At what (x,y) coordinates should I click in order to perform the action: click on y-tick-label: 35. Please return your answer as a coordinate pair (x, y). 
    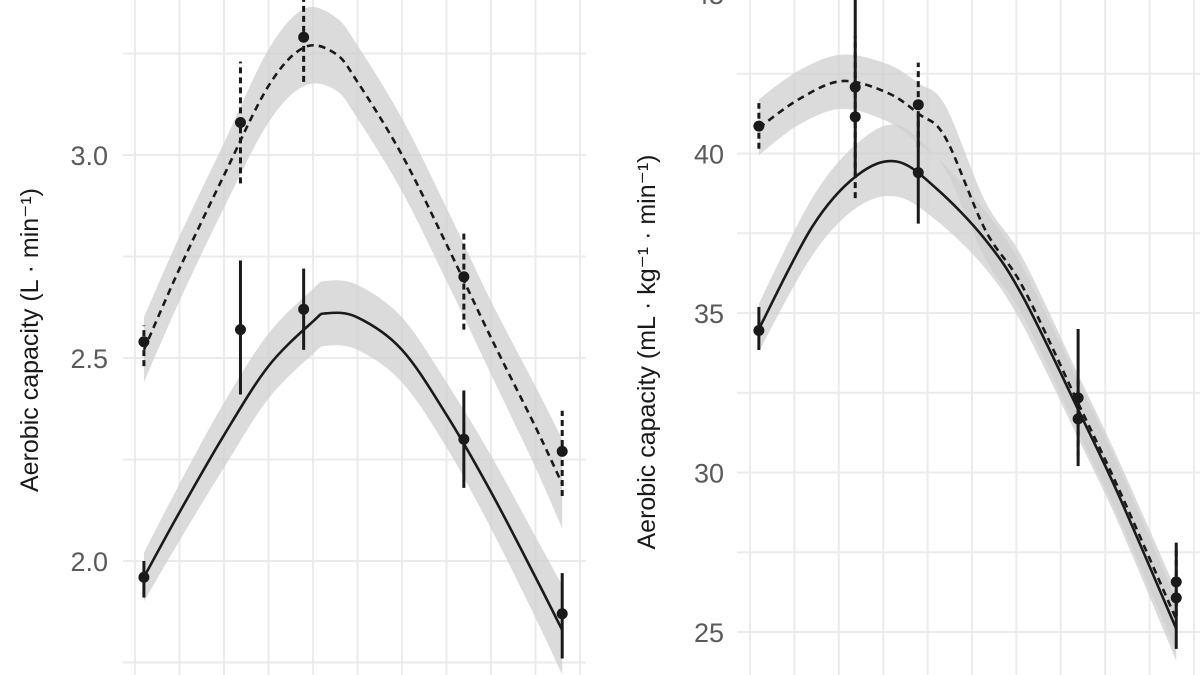
    Looking at the image, I should click on (709, 314).